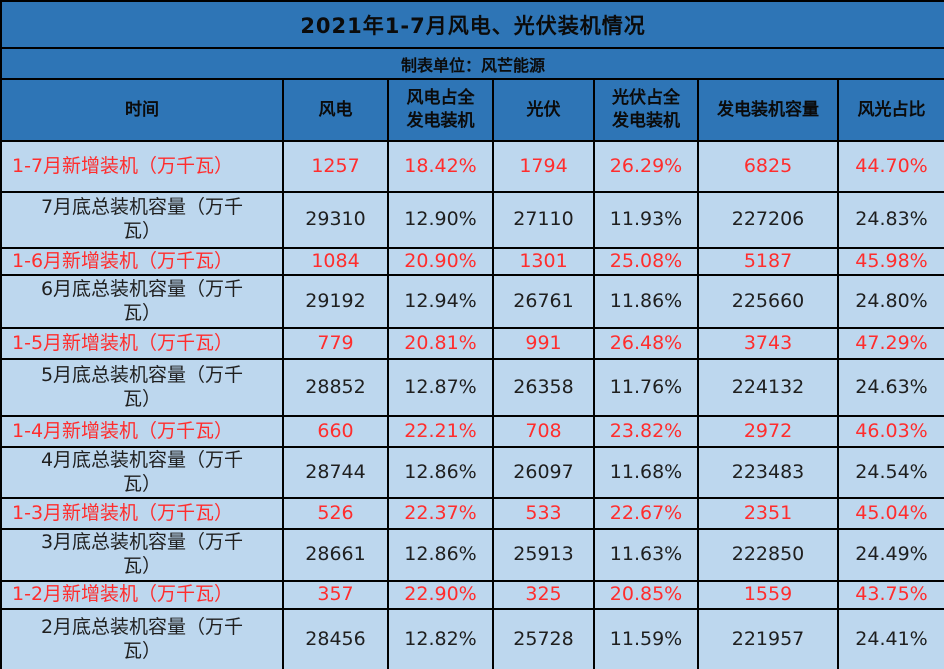 This screenshot has width=944, height=669. What do you see at coordinates (543, 431) in the screenshot?
I see `cell-pv: 708` at bounding box center [543, 431].